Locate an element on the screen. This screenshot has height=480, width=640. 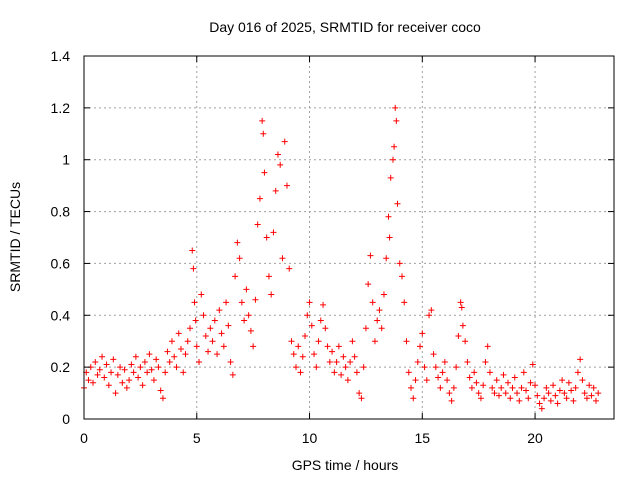
x-tick-label: 15 is located at coordinates (423, 438).